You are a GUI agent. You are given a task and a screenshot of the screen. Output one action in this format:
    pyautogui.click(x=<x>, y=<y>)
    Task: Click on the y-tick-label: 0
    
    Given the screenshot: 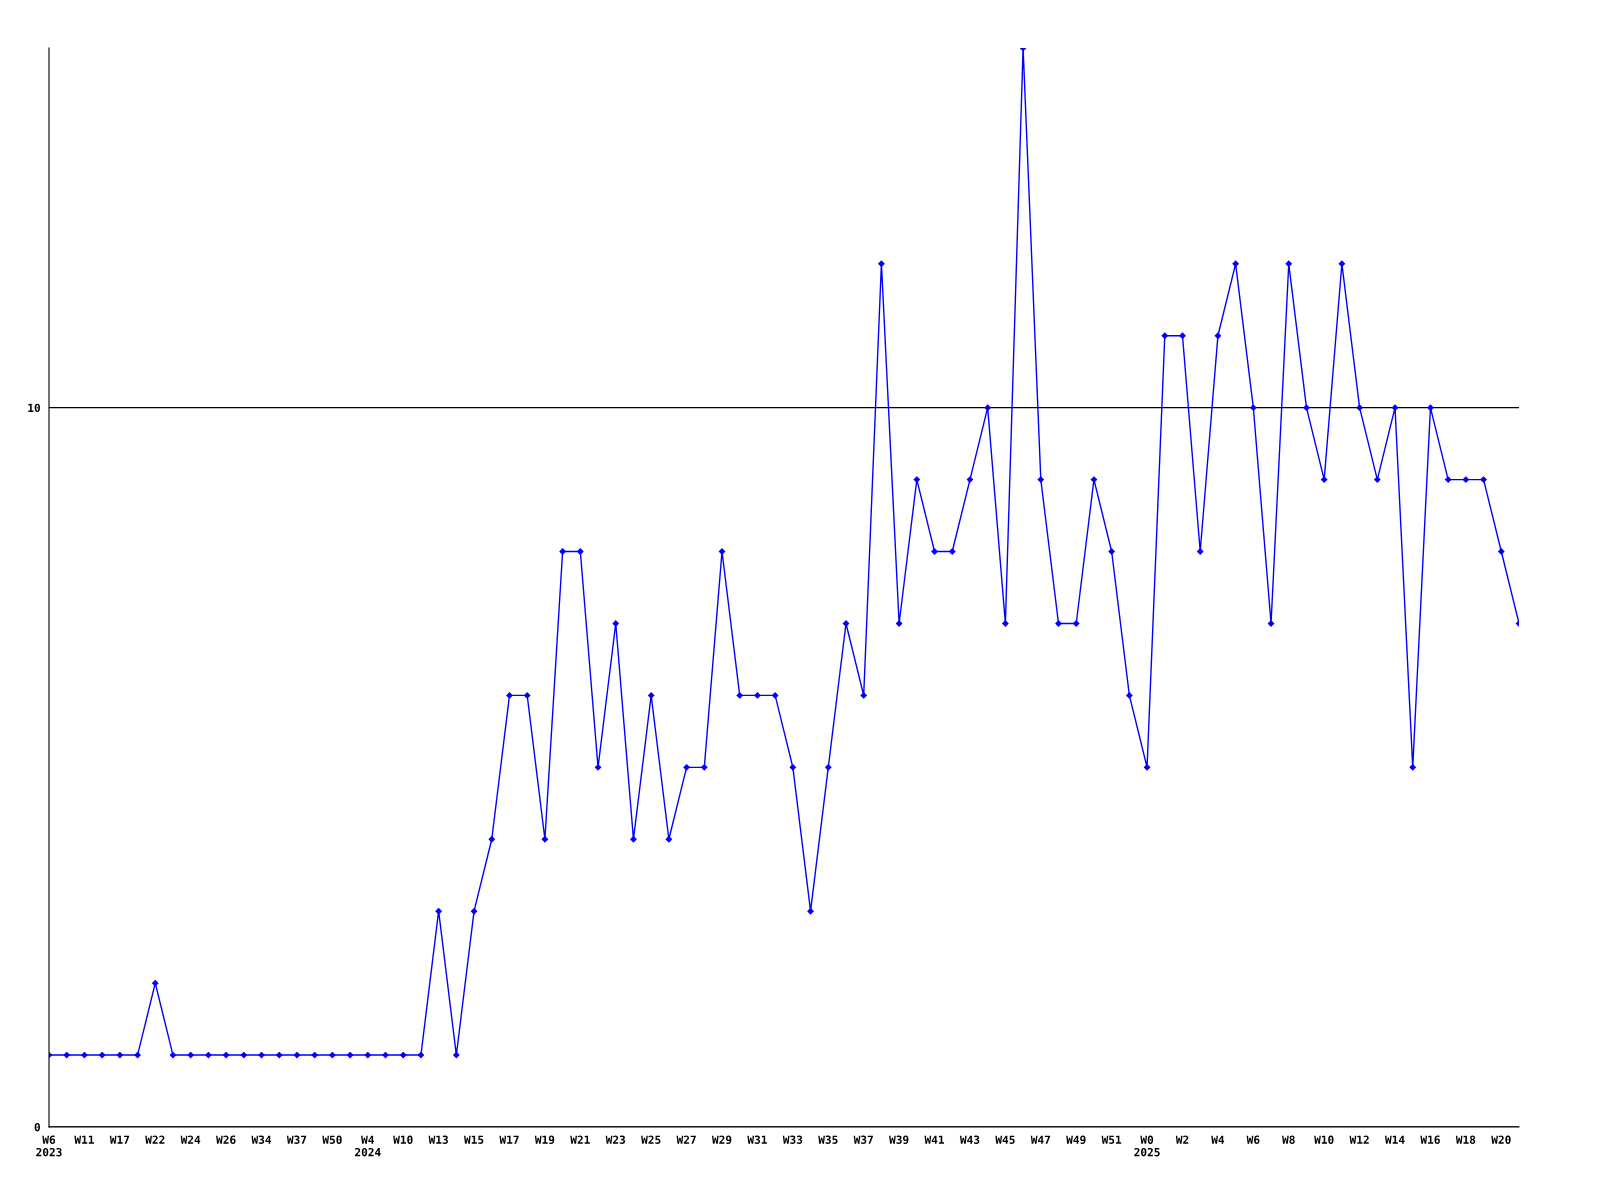 What is the action you would take?
    pyautogui.click(x=37, y=1127)
    